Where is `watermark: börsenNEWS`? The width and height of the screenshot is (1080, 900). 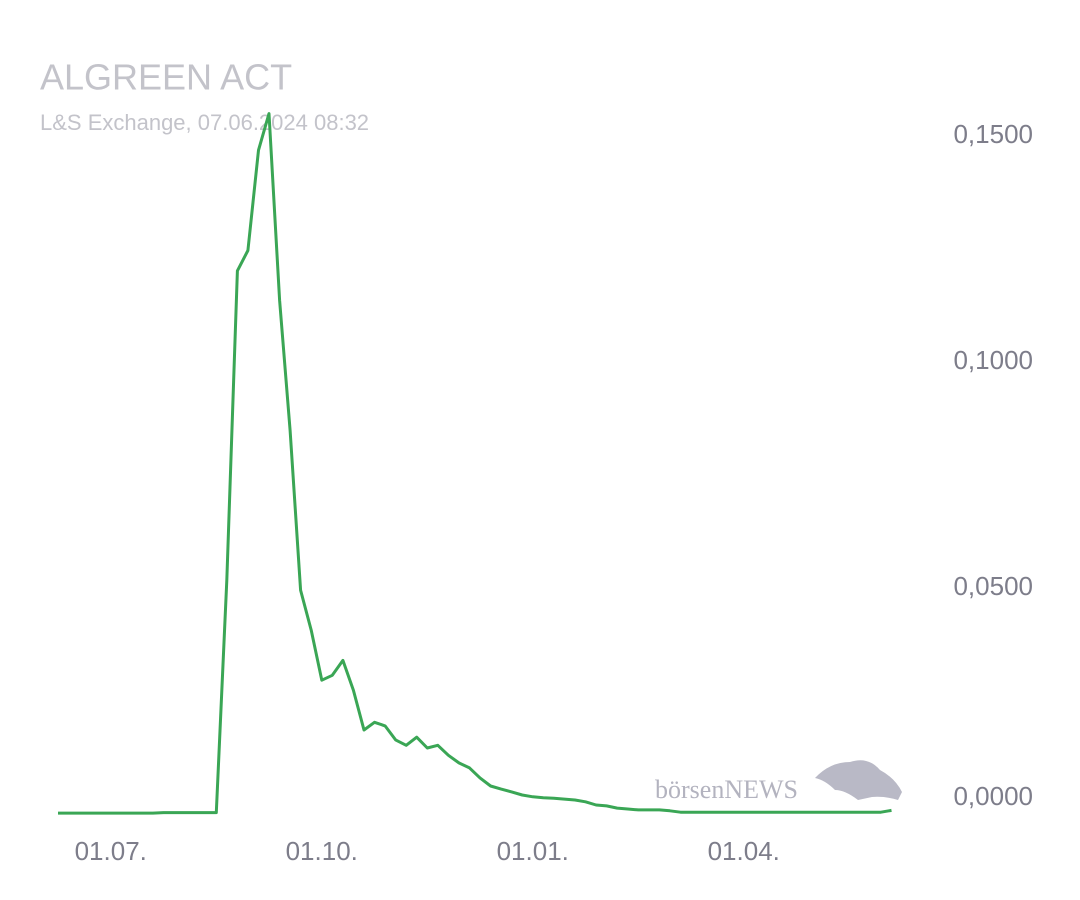
watermark: börsenNEWS is located at coordinates (726, 789).